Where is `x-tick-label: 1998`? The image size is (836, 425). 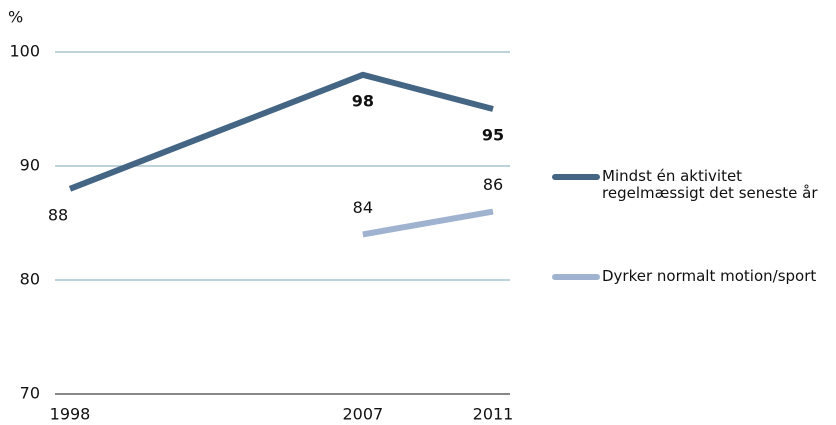
x-tick-label: 1998 is located at coordinates (70, 414).